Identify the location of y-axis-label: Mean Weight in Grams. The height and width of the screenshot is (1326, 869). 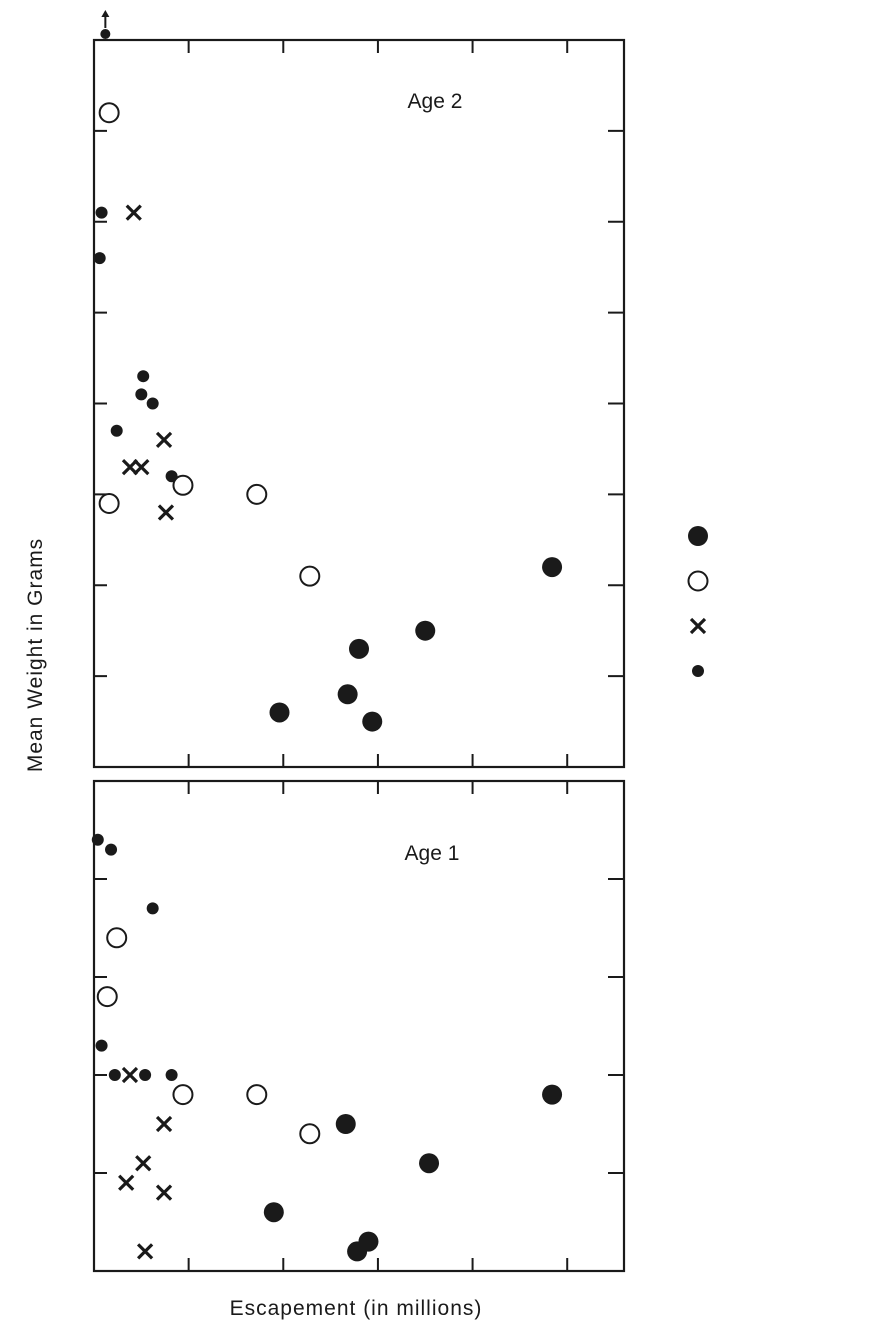
(35, 655).